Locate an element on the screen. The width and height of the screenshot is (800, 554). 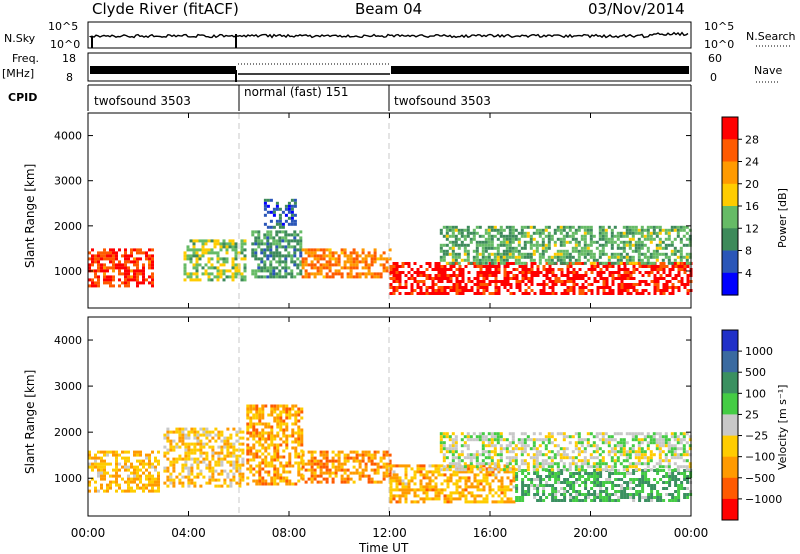
velocity-colorbar-swatch is located at coordinates (730, 341).